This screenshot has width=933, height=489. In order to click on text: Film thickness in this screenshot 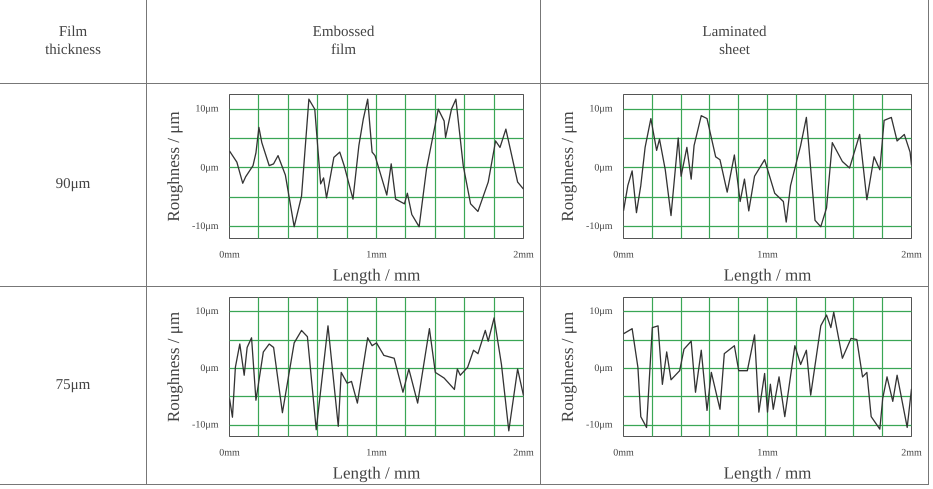, I will do `click(73, 41)`.